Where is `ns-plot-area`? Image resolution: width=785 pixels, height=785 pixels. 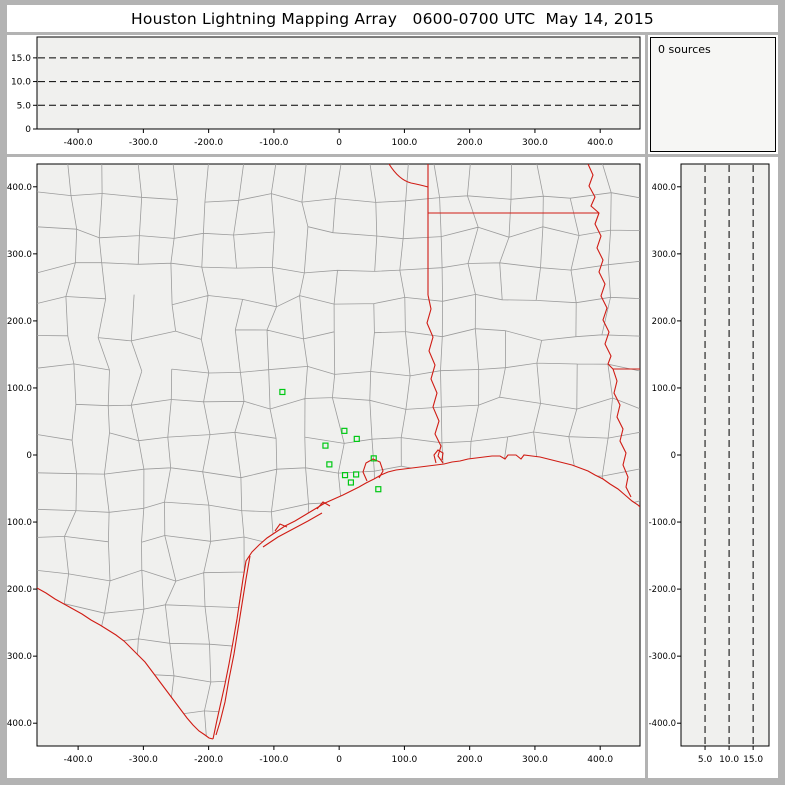 ns-plot-area is located at coordinates (725, 455).